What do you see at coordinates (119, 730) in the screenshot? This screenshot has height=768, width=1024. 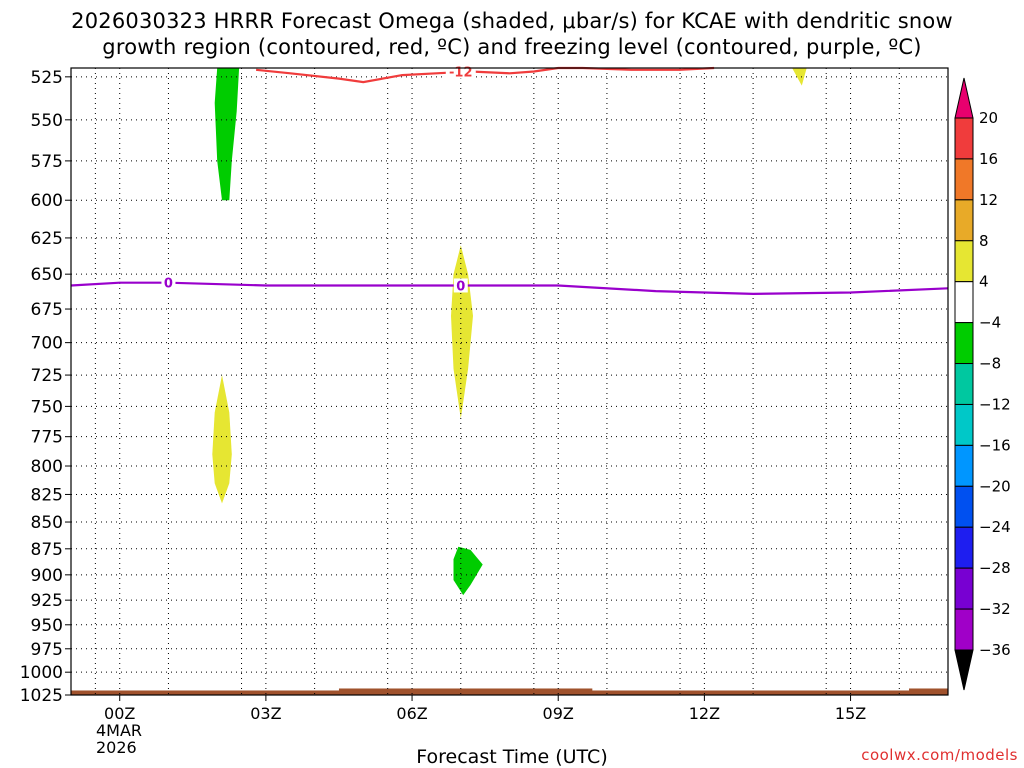 I see `date-label-day: 4MAR` at bounding box center [119, 730].